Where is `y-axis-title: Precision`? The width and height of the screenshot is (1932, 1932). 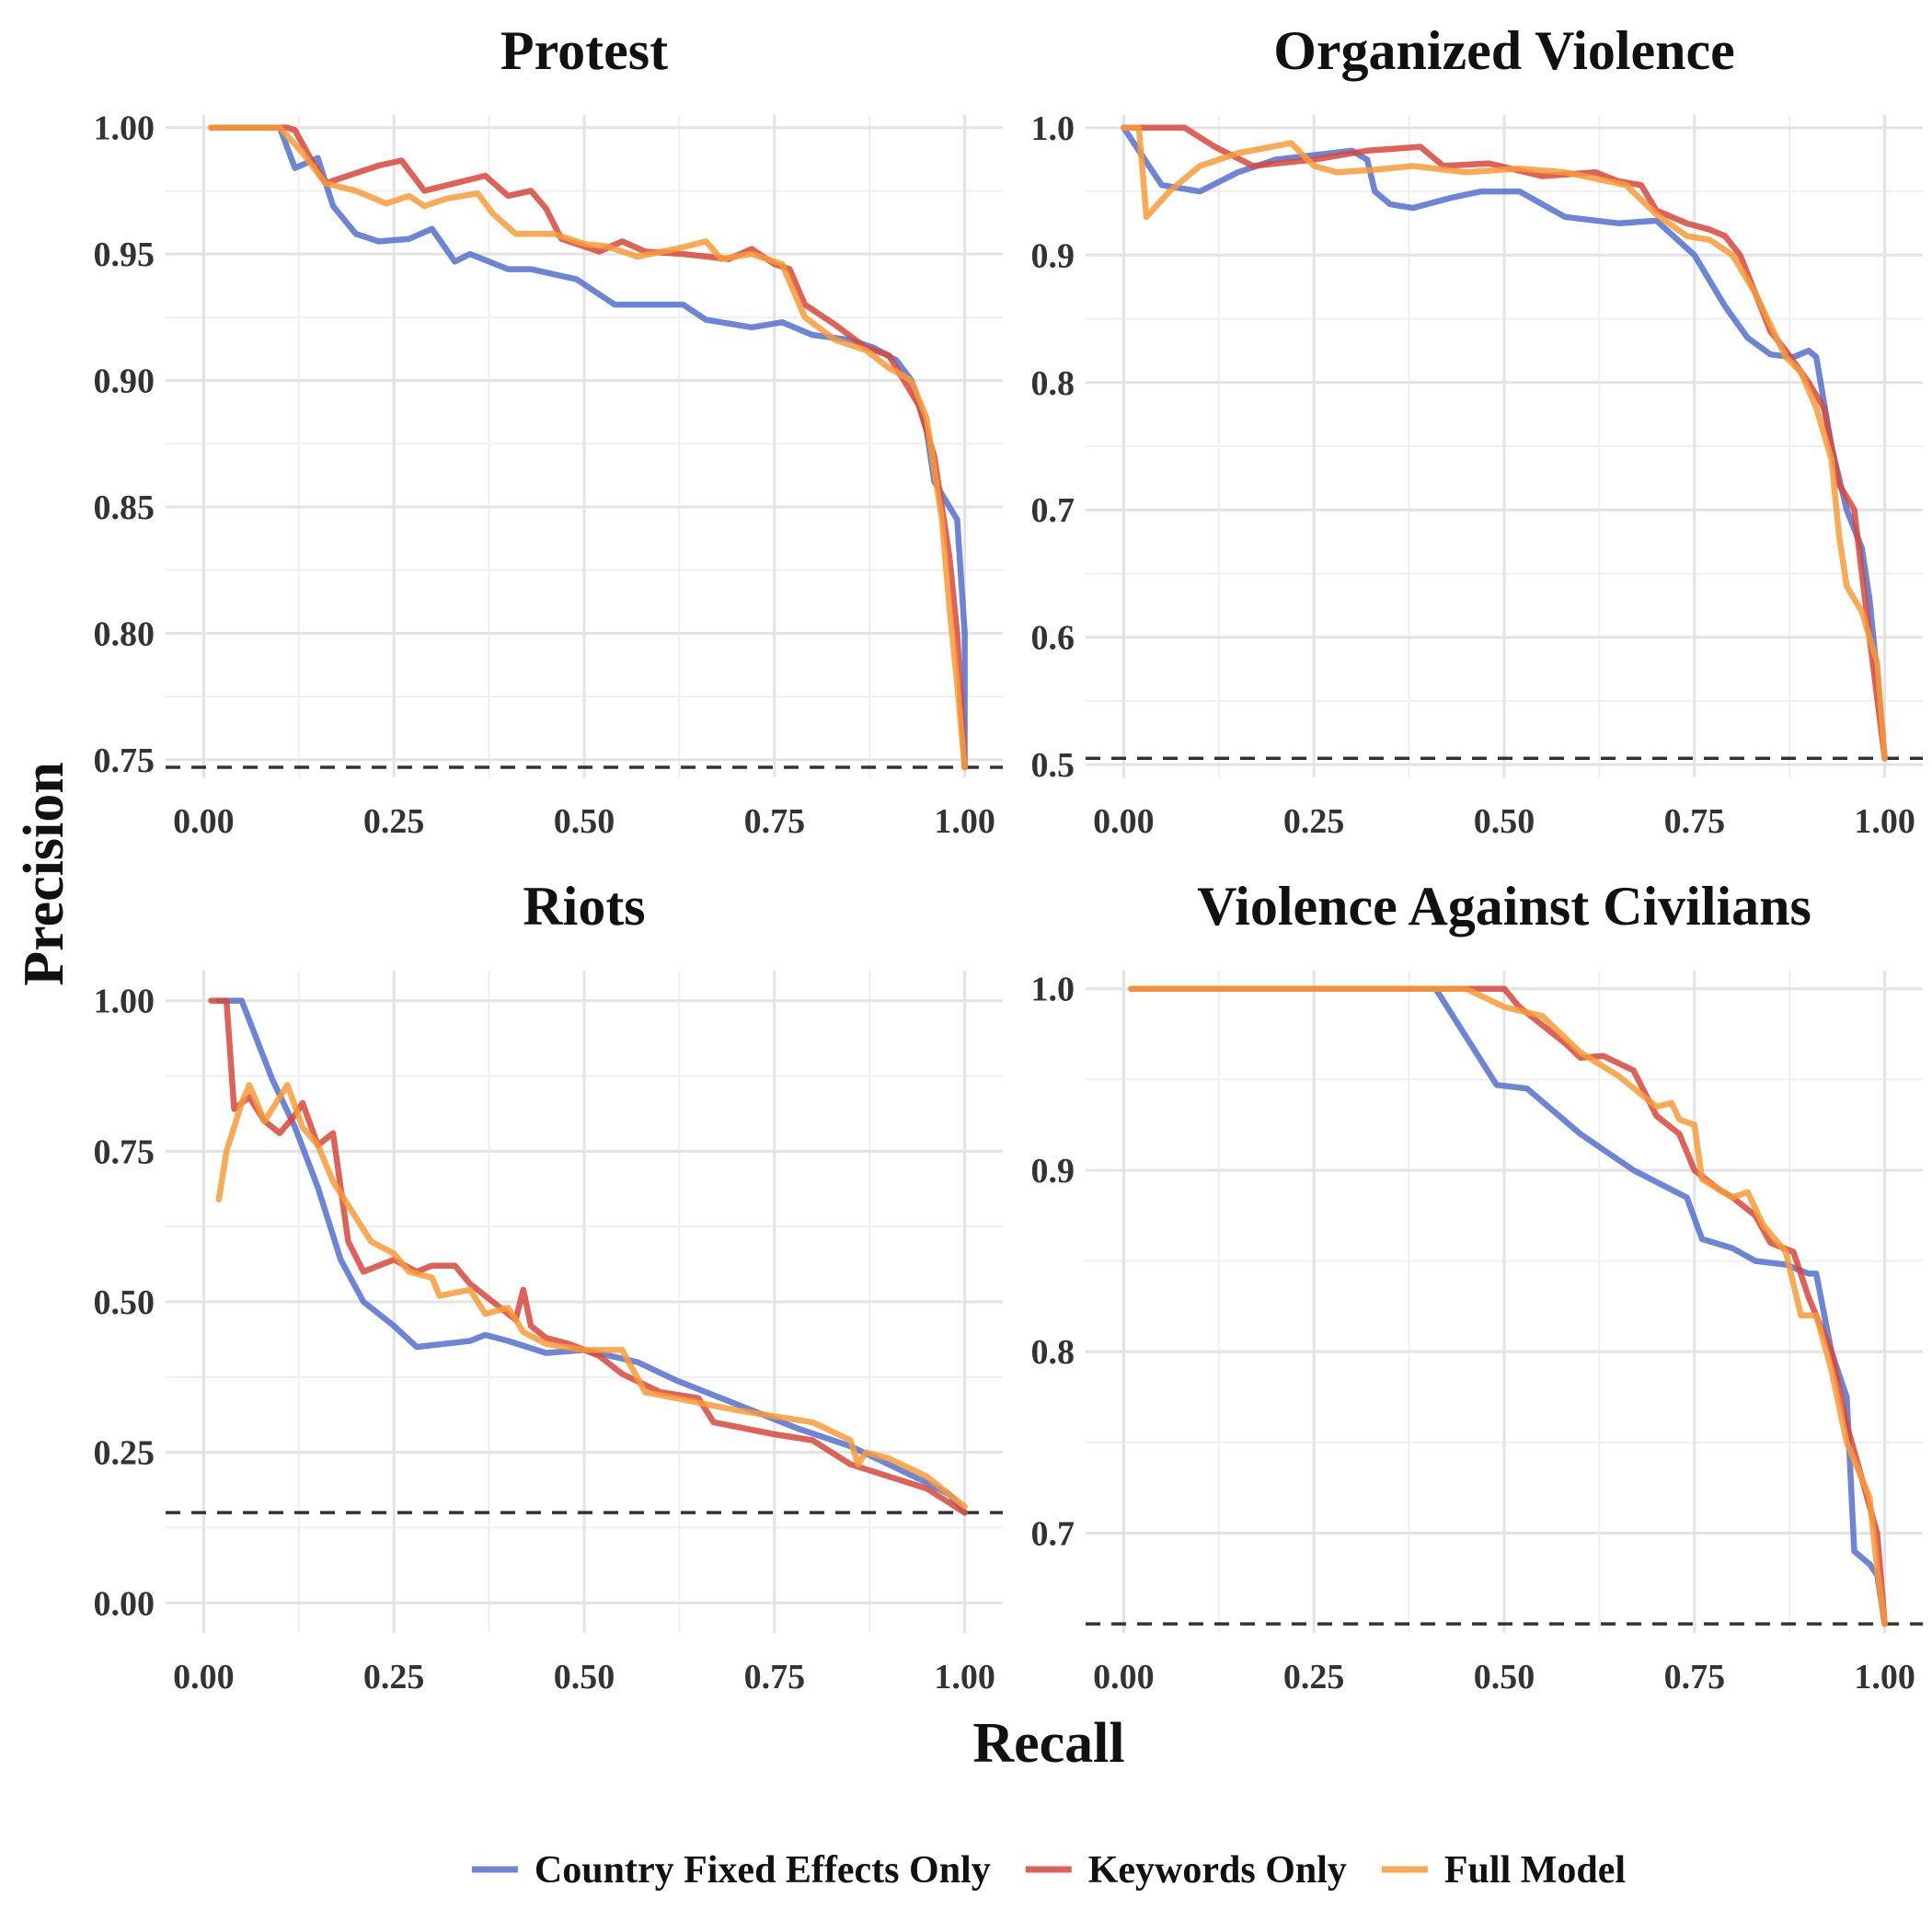
y-axis-title: Precision is located at coordinates (44, 873).